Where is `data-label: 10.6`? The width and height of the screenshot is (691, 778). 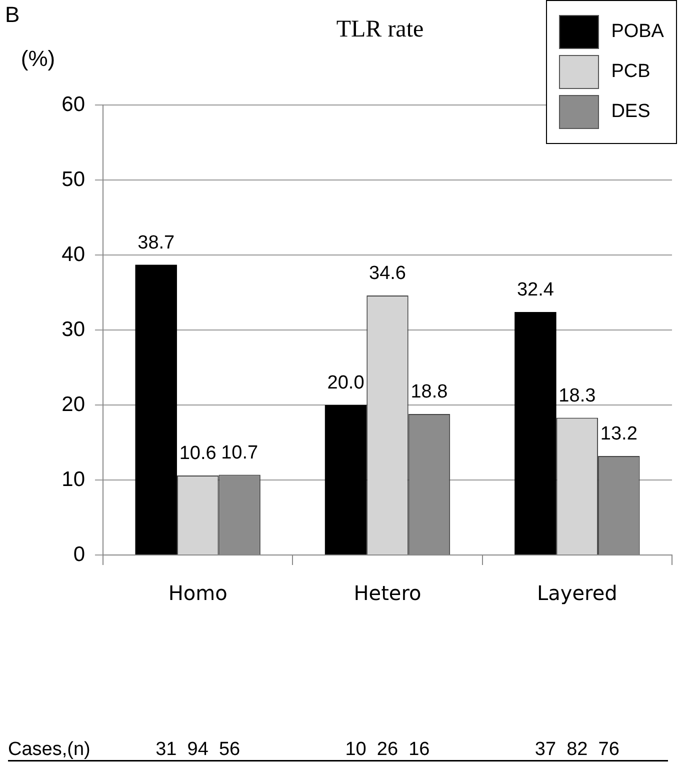 data-label: 10.6 is located at coordinates (197, 453).